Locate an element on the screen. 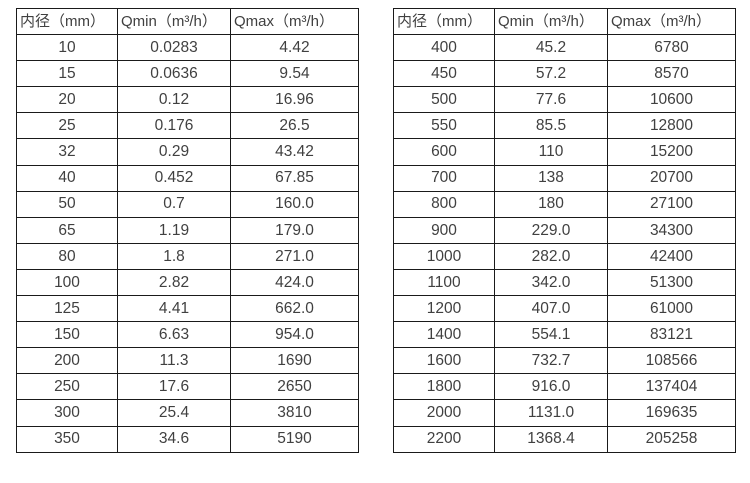 The image size is (750, 483). table-cell: 17.6 is located at coordinates (174, 387).